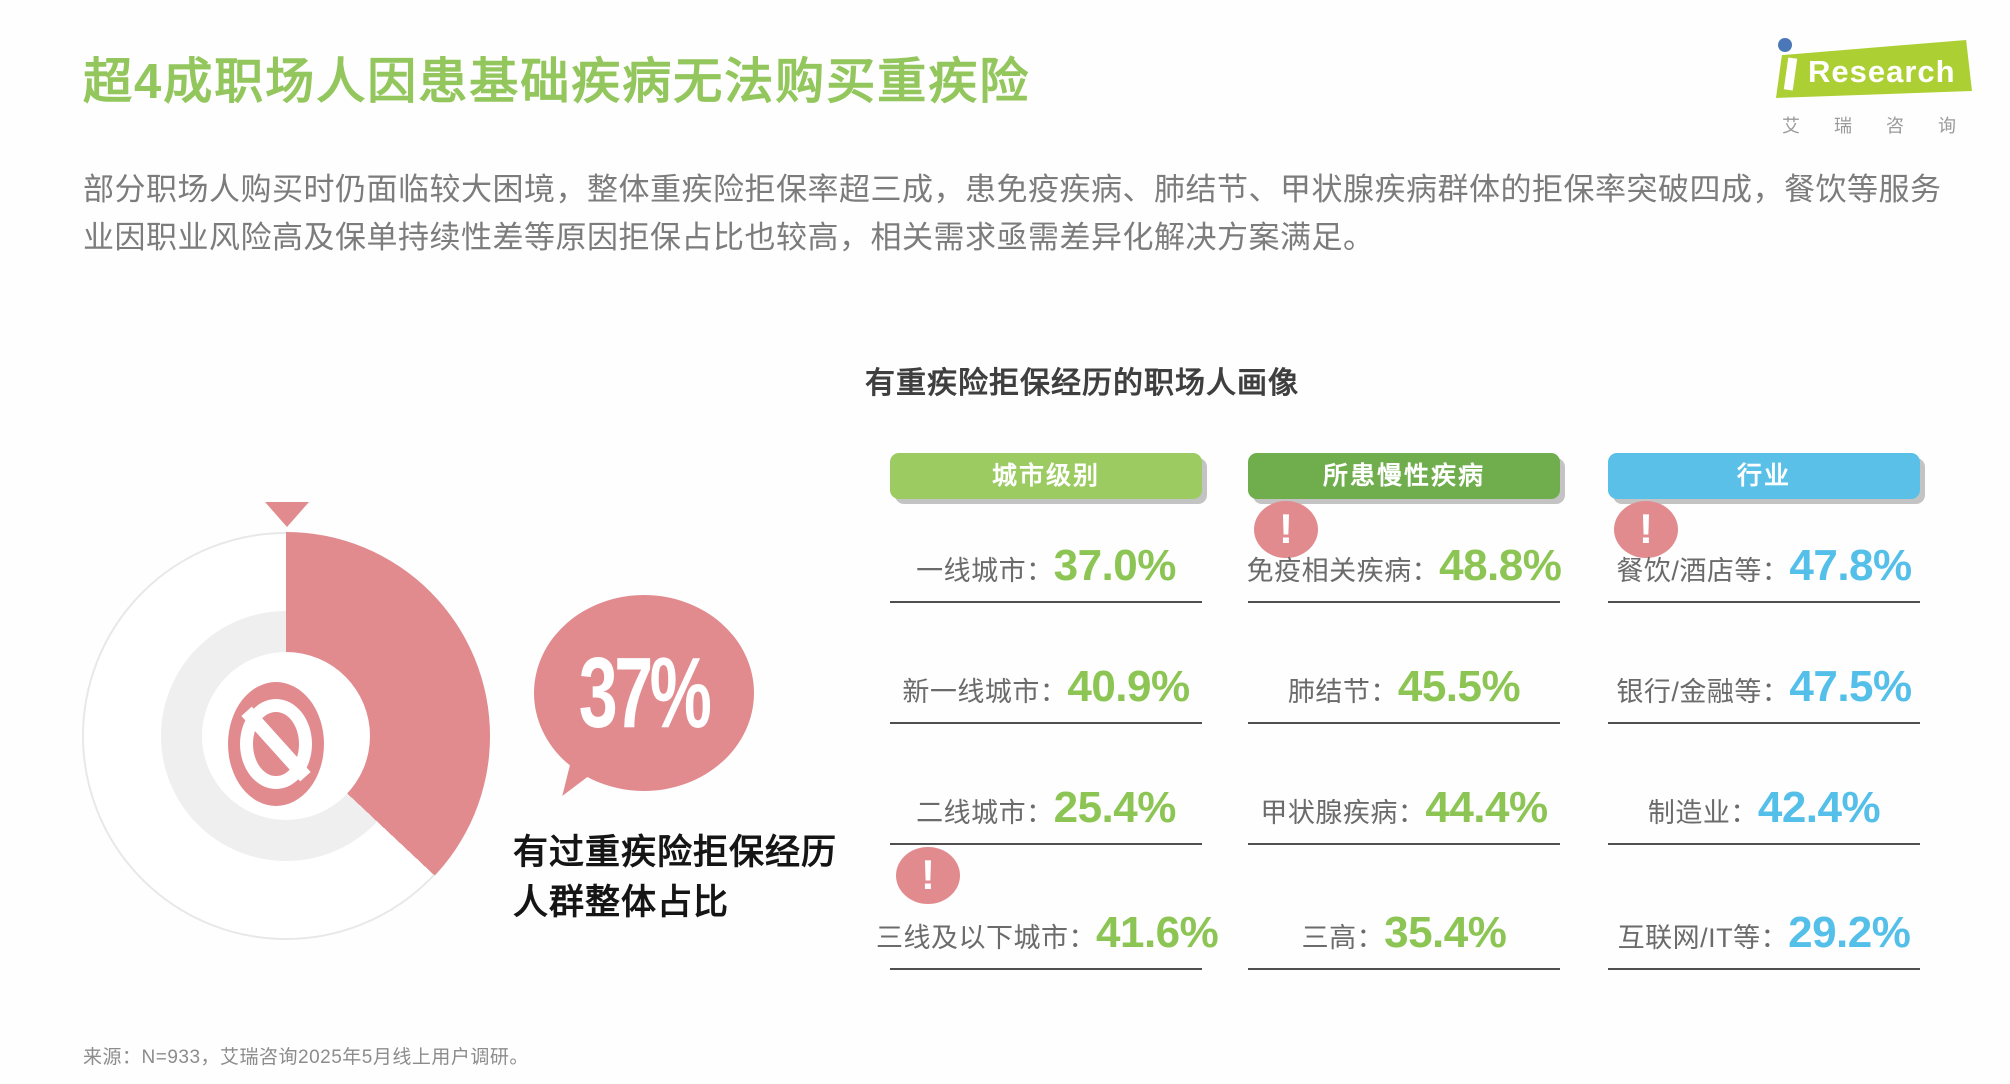 Image resolution: width=2010 pixels, height=1084 pixels. I want to click on stat-value: 25.4%, so click(1115, 807).